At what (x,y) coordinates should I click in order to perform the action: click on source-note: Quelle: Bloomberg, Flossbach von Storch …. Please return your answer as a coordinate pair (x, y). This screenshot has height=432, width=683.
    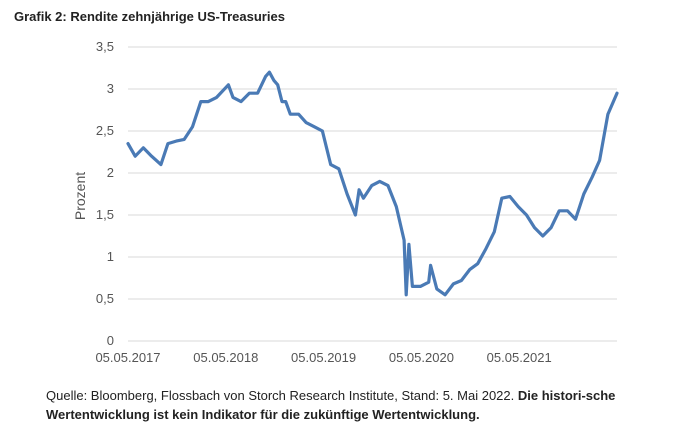
    Looking at the image, I should click on (280, 395).